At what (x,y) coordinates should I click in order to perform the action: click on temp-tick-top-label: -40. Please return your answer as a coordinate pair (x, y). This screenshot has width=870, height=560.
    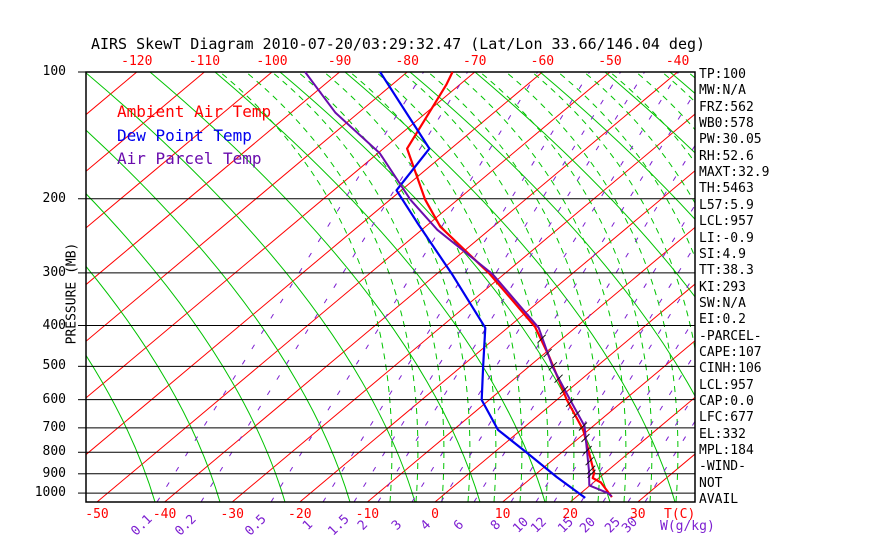
    Looking at the image, I should click on (677, 61).